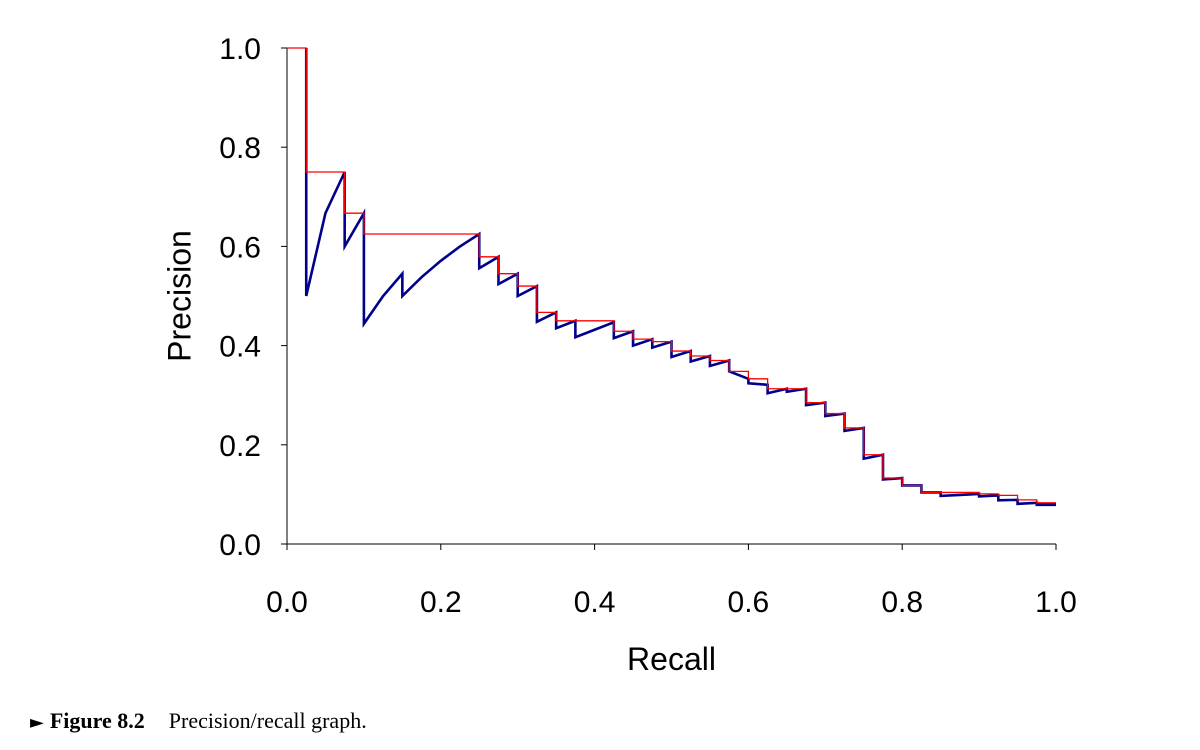 Image resolution: width=1200 pixels, height=750 pixels. What do you see at coordinates (240, 545) in the screenshot?
I see `y-tick-label: 0.0` at bounding box center [240, 545].